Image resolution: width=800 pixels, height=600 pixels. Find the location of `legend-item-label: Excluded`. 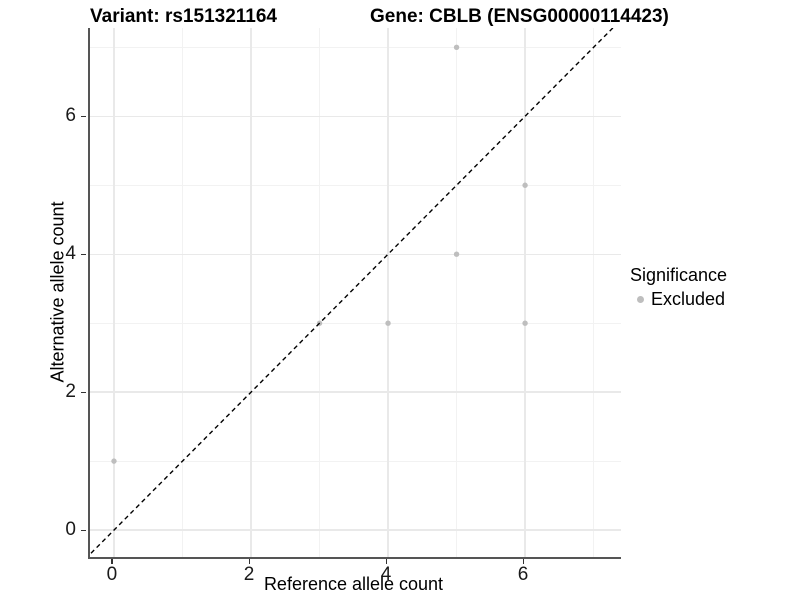

legend-item-label: Excluded is located at coordinates (688, 299).